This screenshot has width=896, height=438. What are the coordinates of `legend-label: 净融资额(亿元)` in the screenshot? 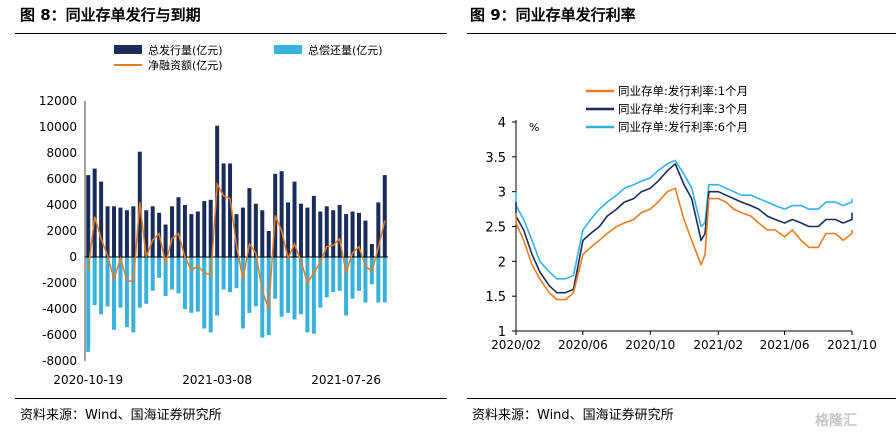 It's located at (185, 65).